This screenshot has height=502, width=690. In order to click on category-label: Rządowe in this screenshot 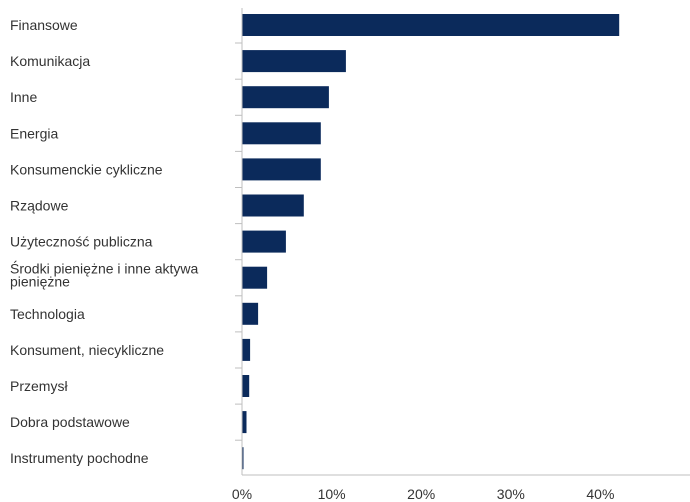, I will do `click(39, 206)`.